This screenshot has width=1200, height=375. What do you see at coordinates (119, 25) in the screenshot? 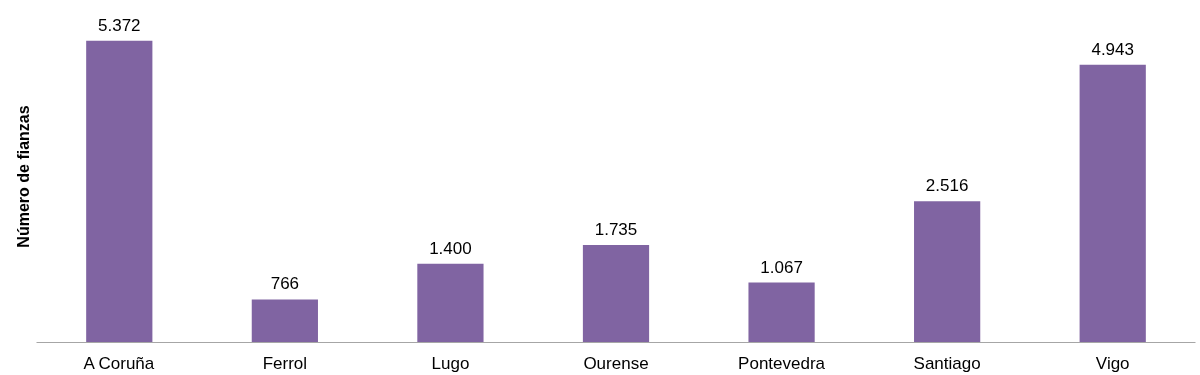
I see `data-label: 5.372` at bounding box center [119, 25].